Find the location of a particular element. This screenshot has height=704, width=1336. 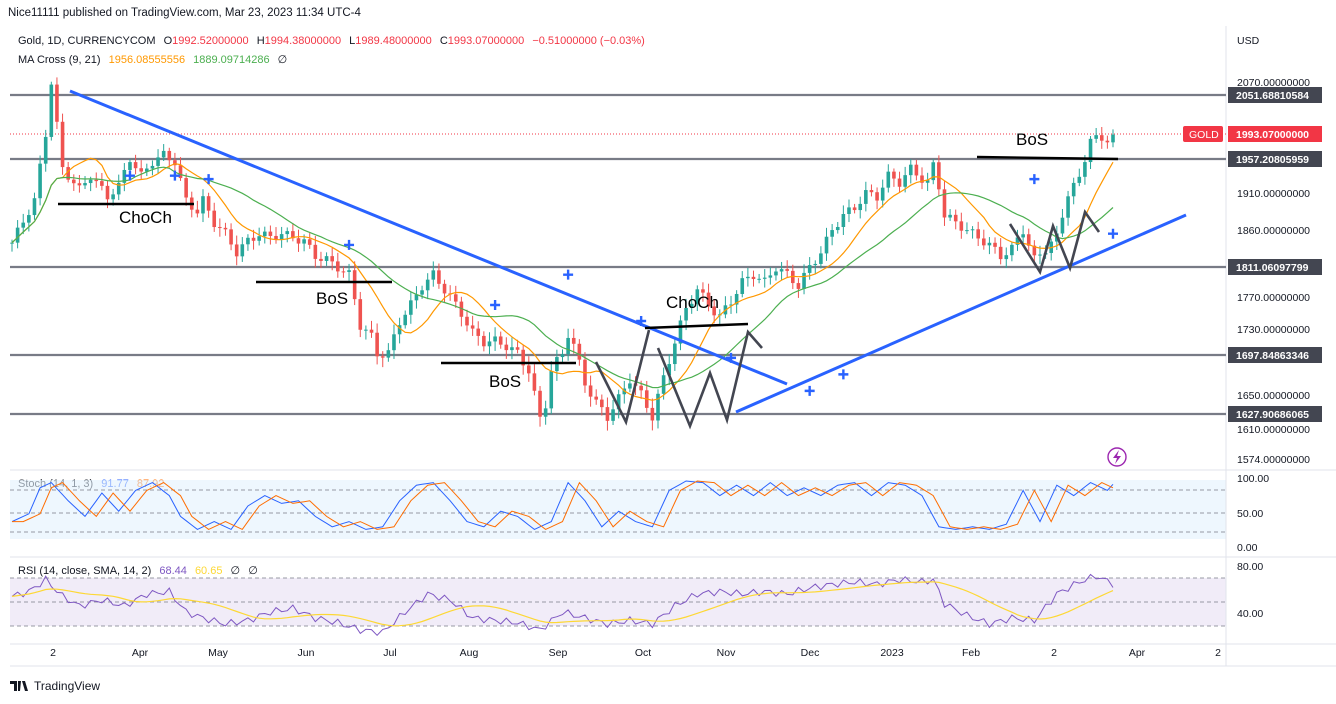

level-tag-text: 1627.90686065 is located at coordinates (1272, 415).